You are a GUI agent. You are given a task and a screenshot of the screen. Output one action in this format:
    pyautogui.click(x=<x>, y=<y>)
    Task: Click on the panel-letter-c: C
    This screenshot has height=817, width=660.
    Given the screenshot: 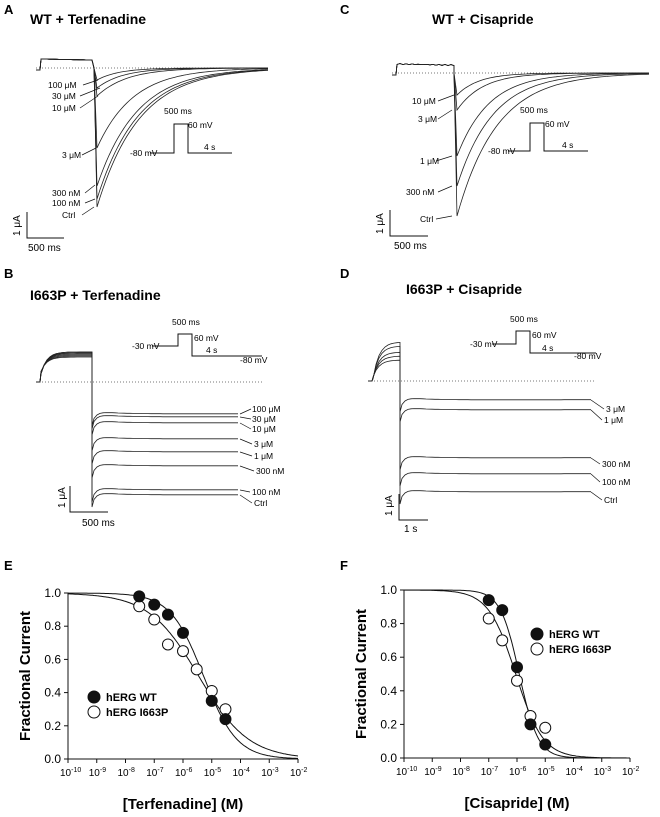 What is the action you would take?
    pyautogui.click(x=345, y=9)
    